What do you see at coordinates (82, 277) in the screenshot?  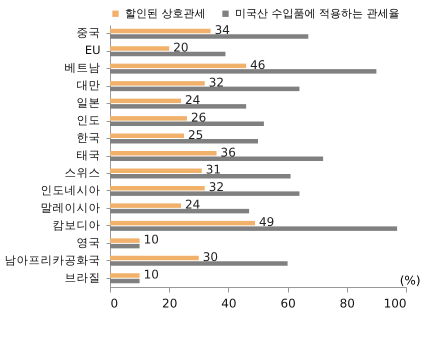 I see `y-tick-label: 브라질` at bounding box center [82, 277].